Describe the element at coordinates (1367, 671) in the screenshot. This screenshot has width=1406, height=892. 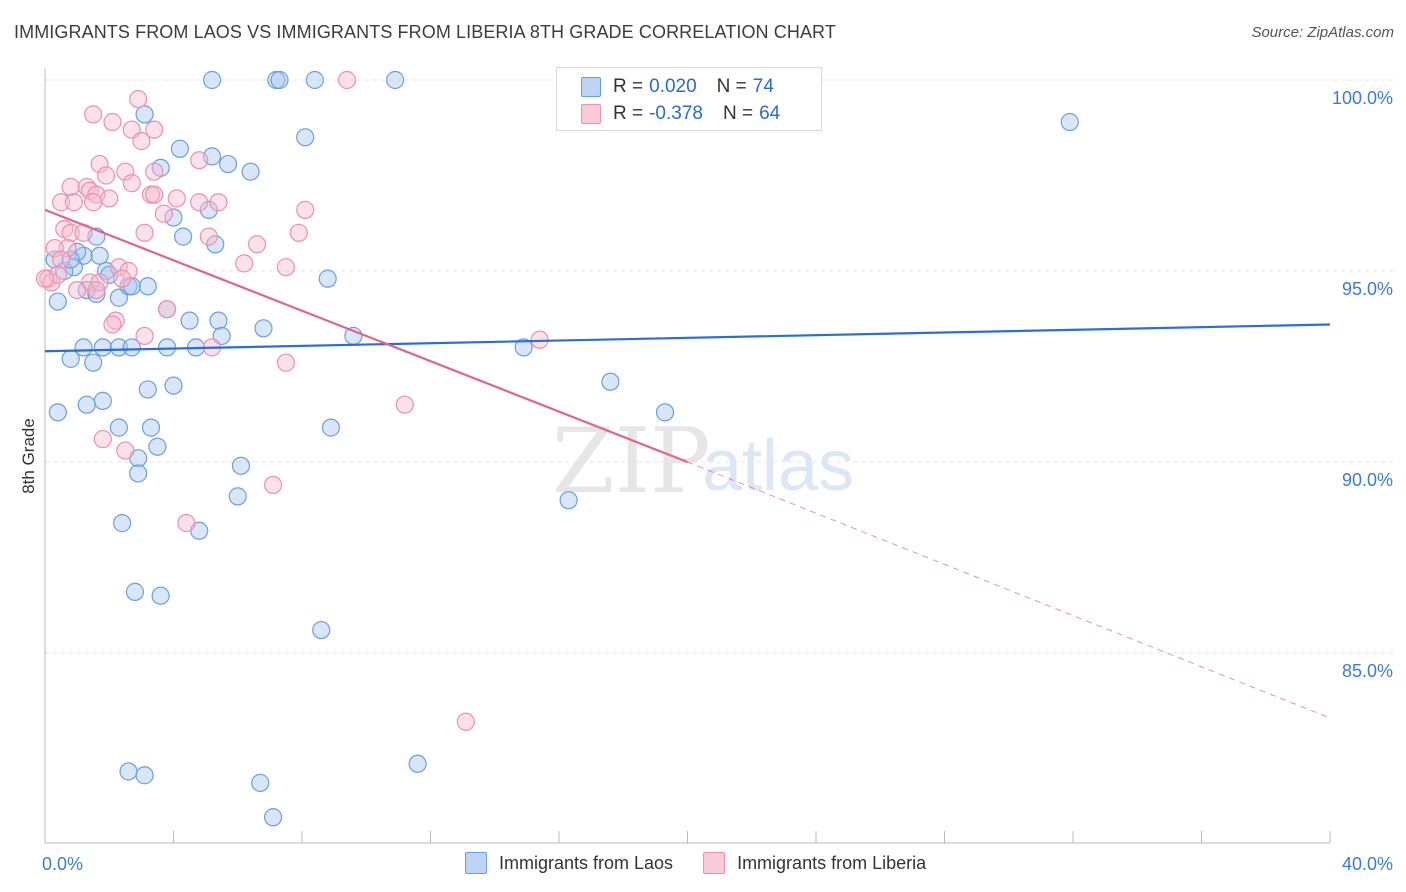
I see `y-tick-label-3: 85.0%` at that location.